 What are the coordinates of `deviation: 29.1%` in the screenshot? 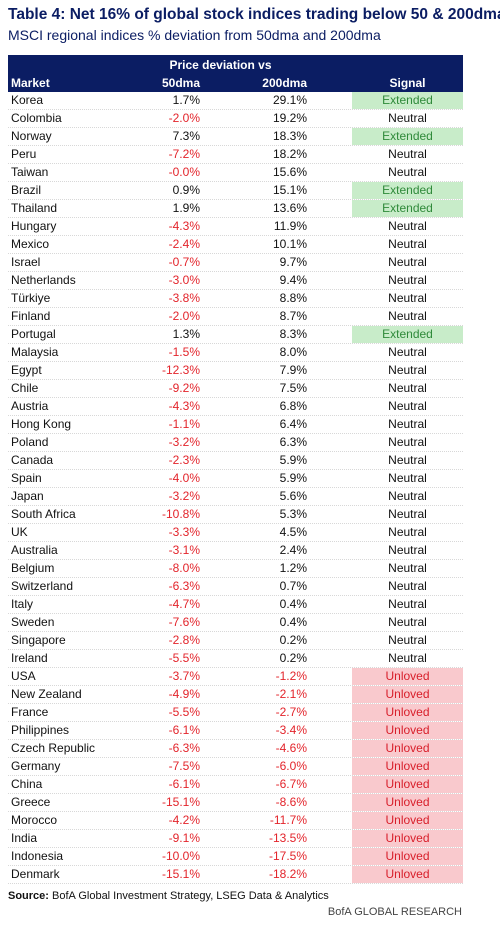 It's located at (289, 100).